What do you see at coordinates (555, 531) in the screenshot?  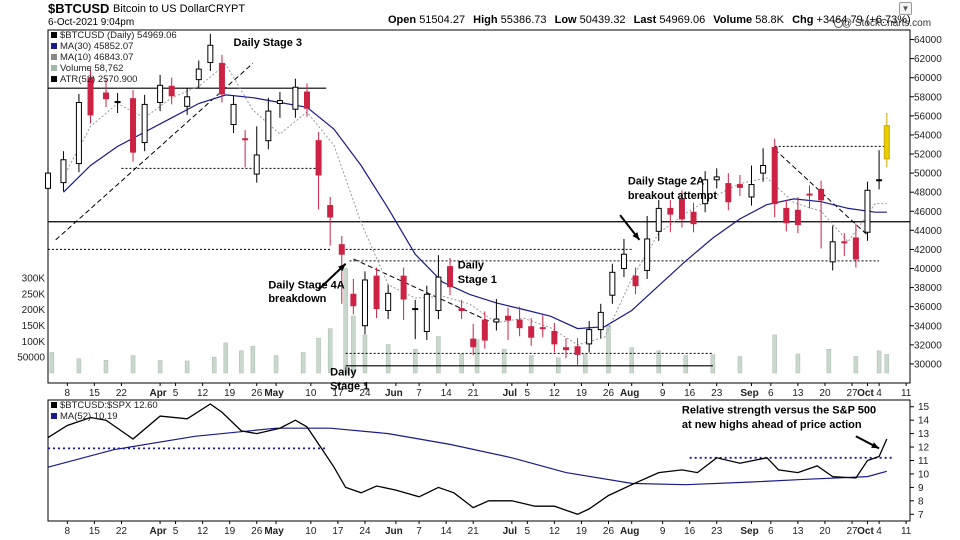 I see `ratio-x-tick-label: 12` at bounding box center [555, 531].